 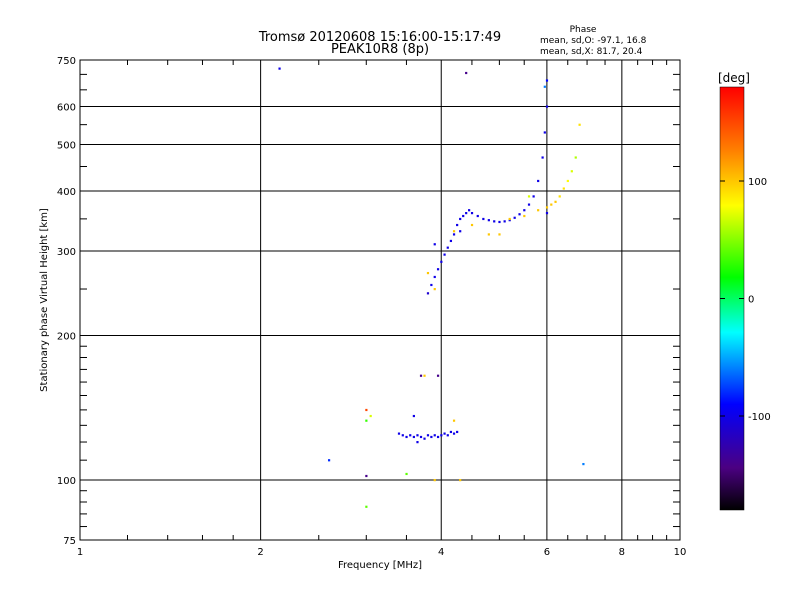 I want to click on y-tick-label: 300, so click(x=66, y=252).